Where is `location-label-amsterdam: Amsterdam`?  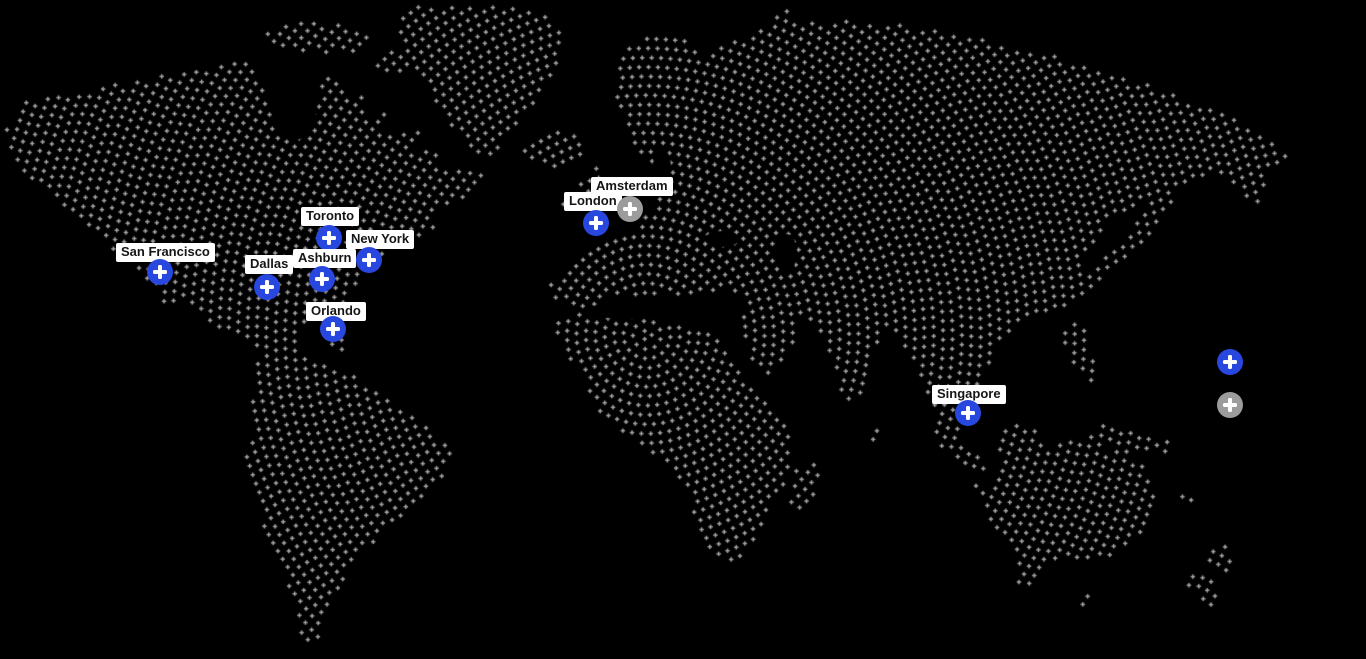
location-label-amsterdam: Amsterdam is located at coordinates (632, 186).